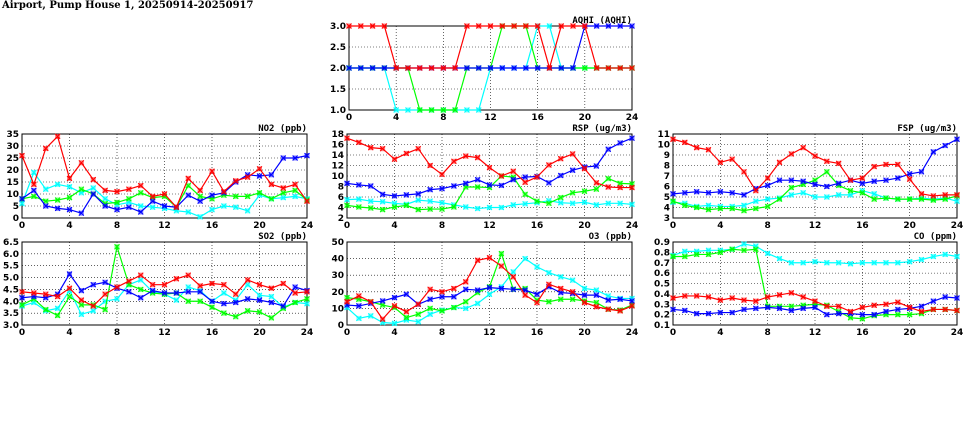  What do you see at coordinates (69, 333) in the screenshot?
I see `x-tick-label: 4` at bounding box center [69, 333].